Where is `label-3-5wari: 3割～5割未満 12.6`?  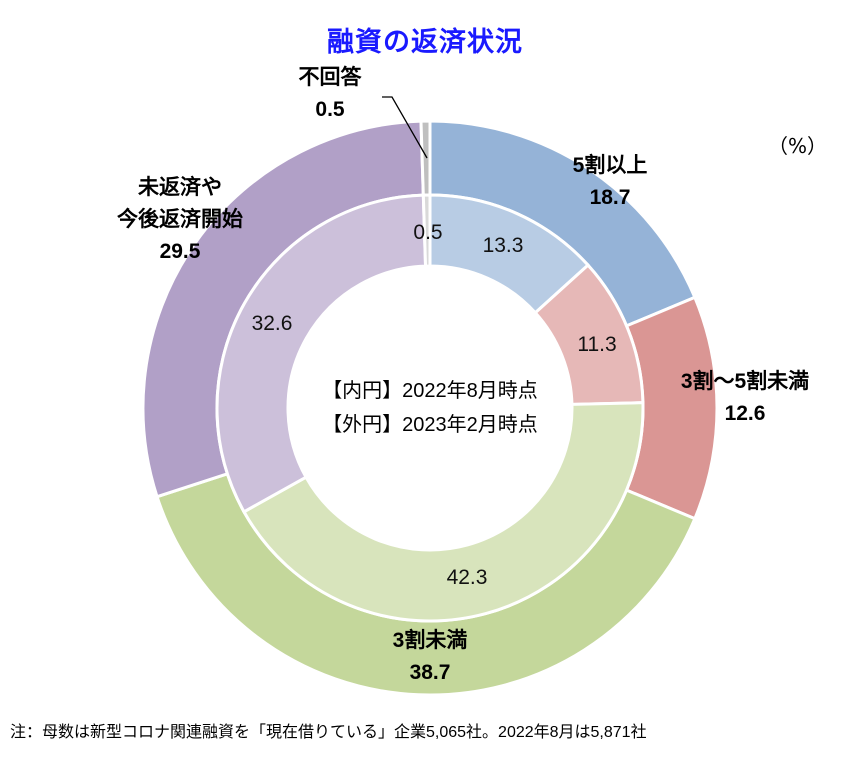 label-3-5wari: 3割～5割未満 12.6 is located at coordinates (745, 397).